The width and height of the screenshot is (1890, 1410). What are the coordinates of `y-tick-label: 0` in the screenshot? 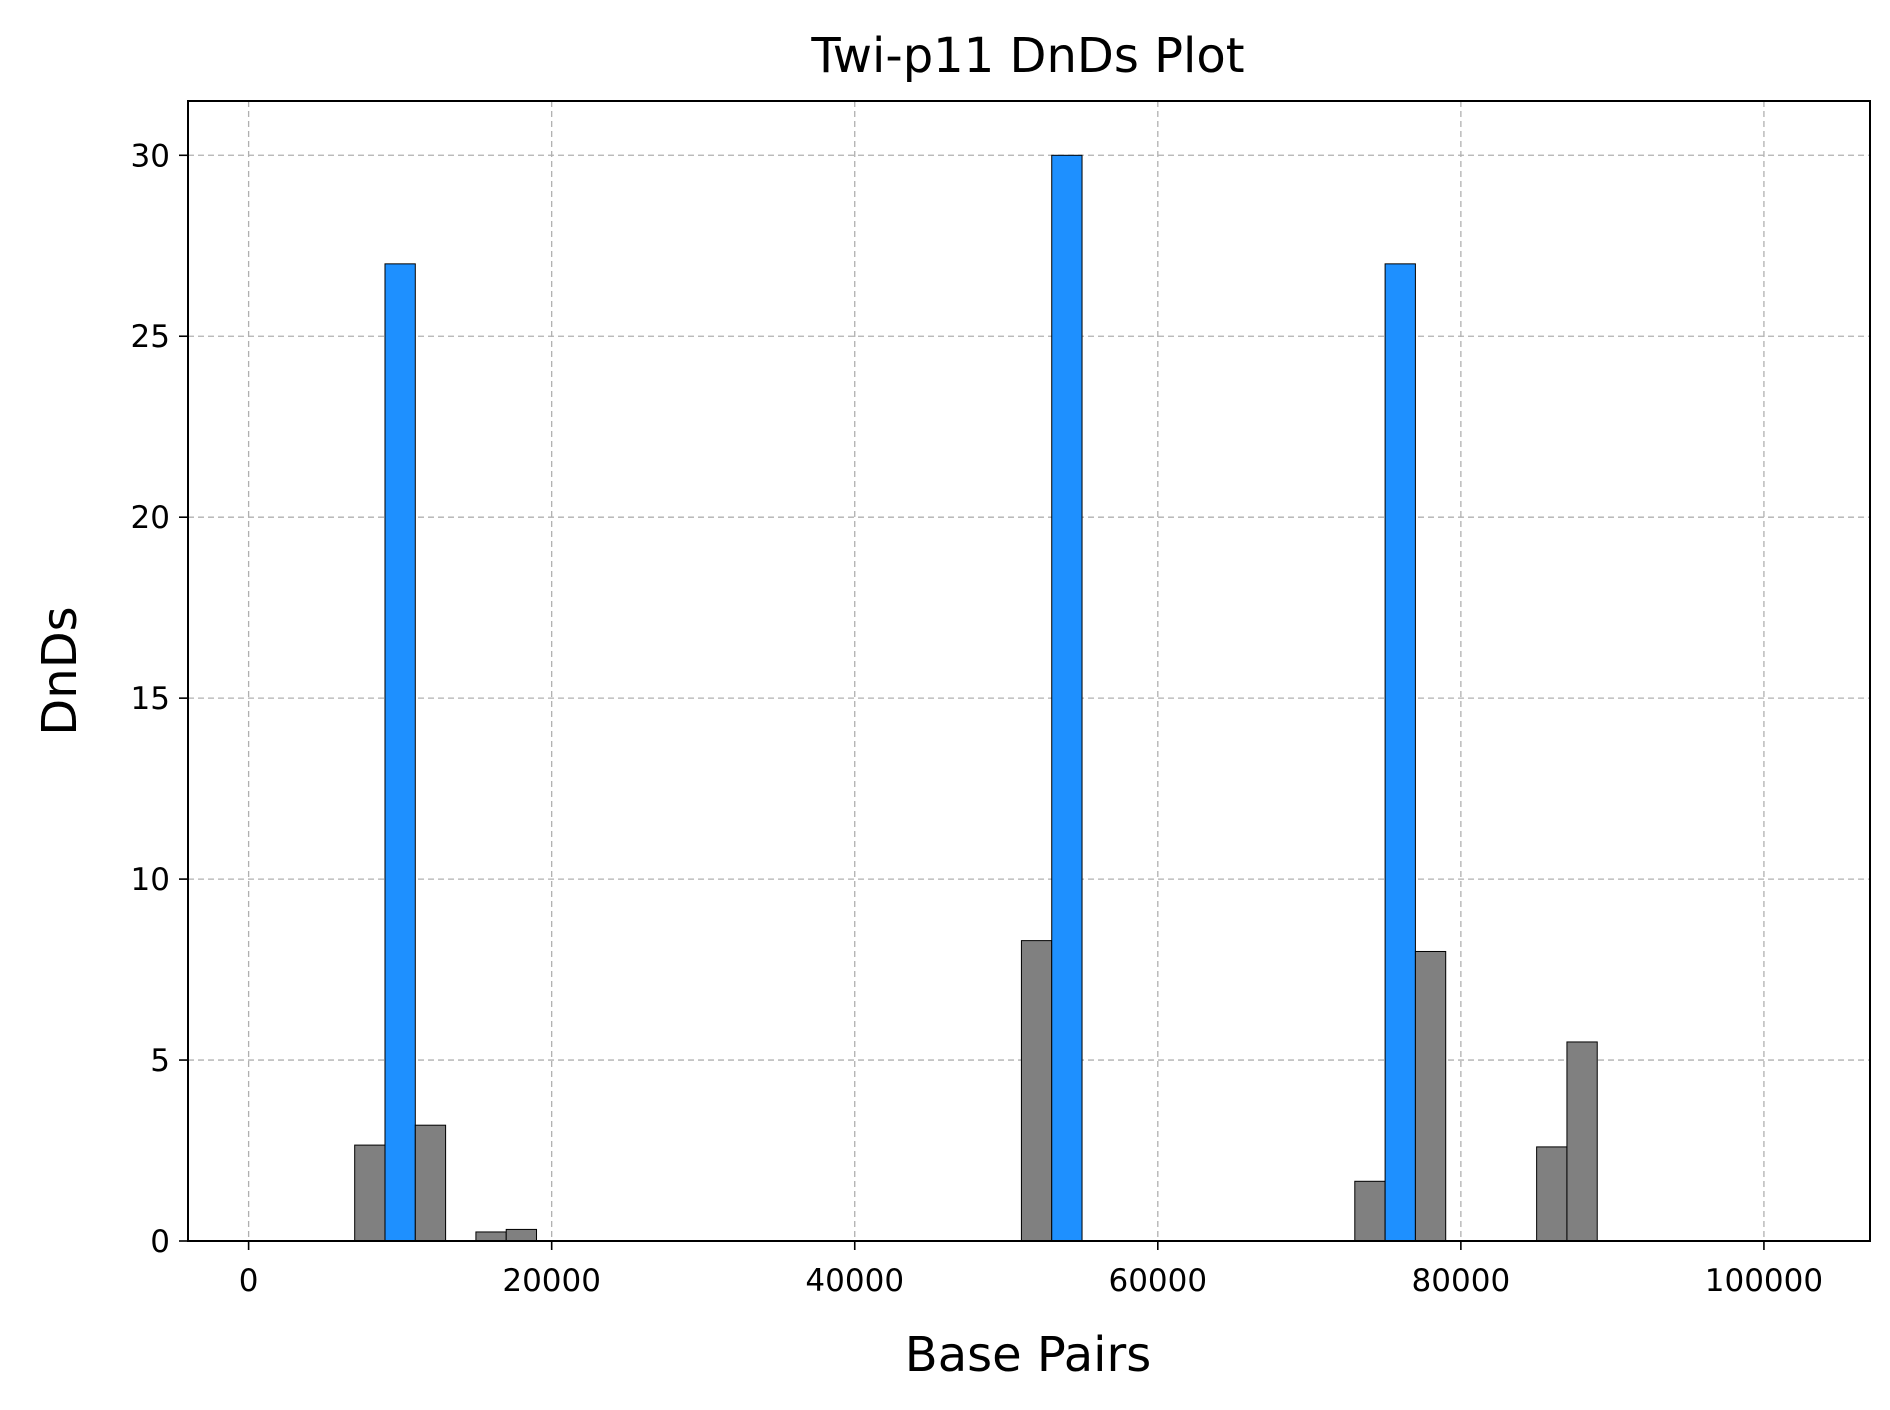 It's located at (160, 1242).